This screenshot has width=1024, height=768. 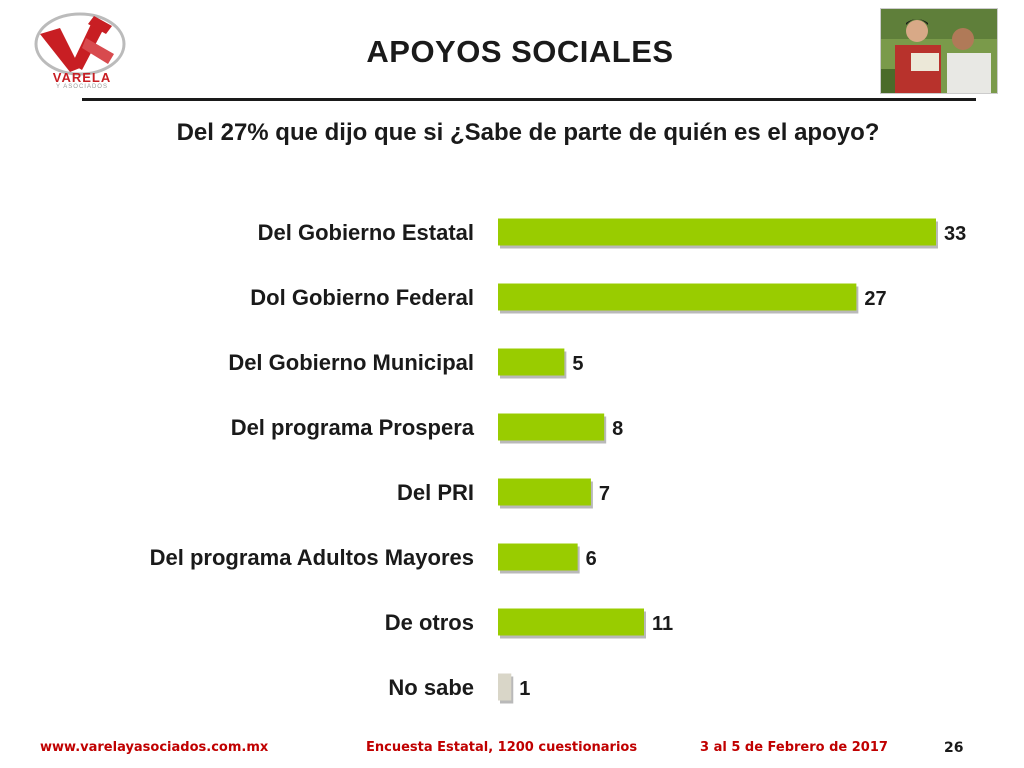 I want to click on footer-website: www.varelayasociados.com.mx, so click(x=154, y=747).